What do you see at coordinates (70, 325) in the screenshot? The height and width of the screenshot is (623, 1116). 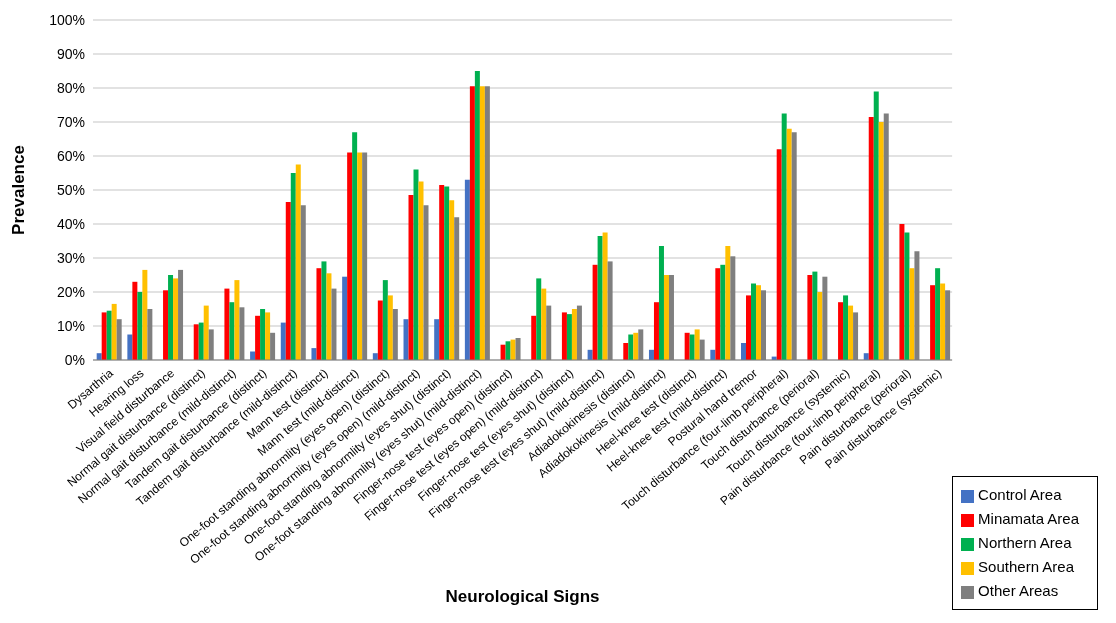 I see `y-tick-label: 10%` at bounding box center [70, 325].